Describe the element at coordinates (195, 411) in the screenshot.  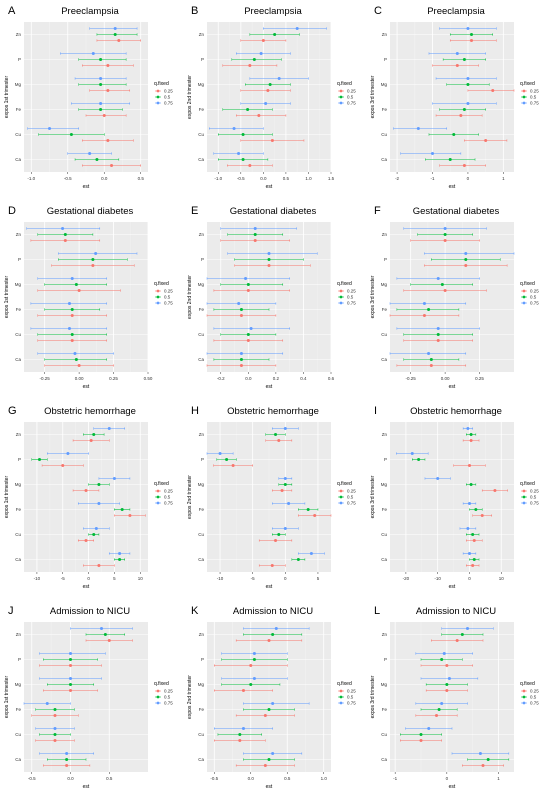
I see `panel-letter: H` at that location.